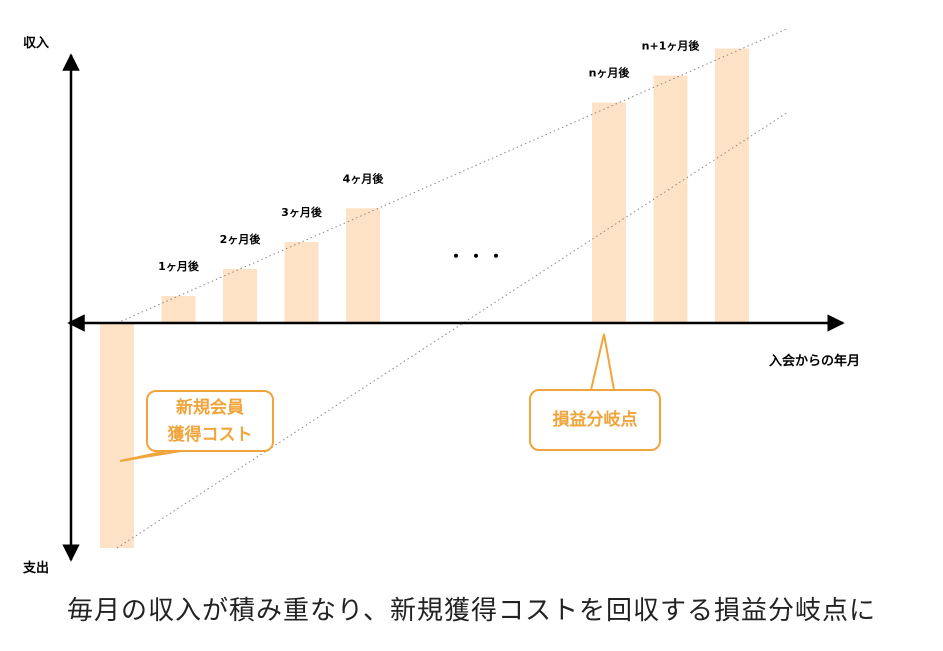 The width and height of the screenshot is (943, 651). I want to click on ellipsis-mark: ・・・, so click(478, 256).